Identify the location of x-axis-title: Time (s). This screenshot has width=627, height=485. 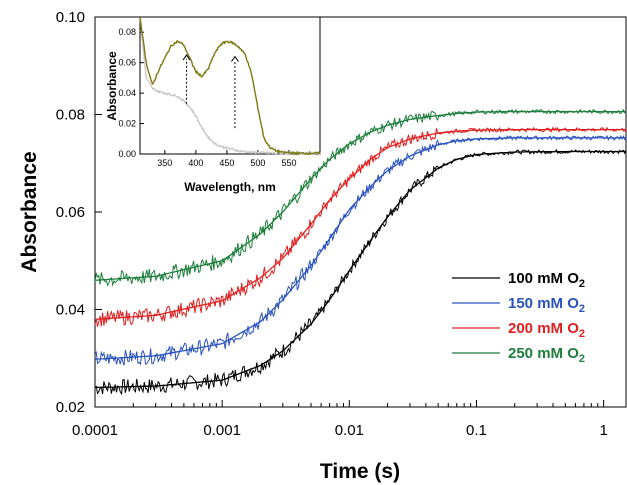
(360, 471).